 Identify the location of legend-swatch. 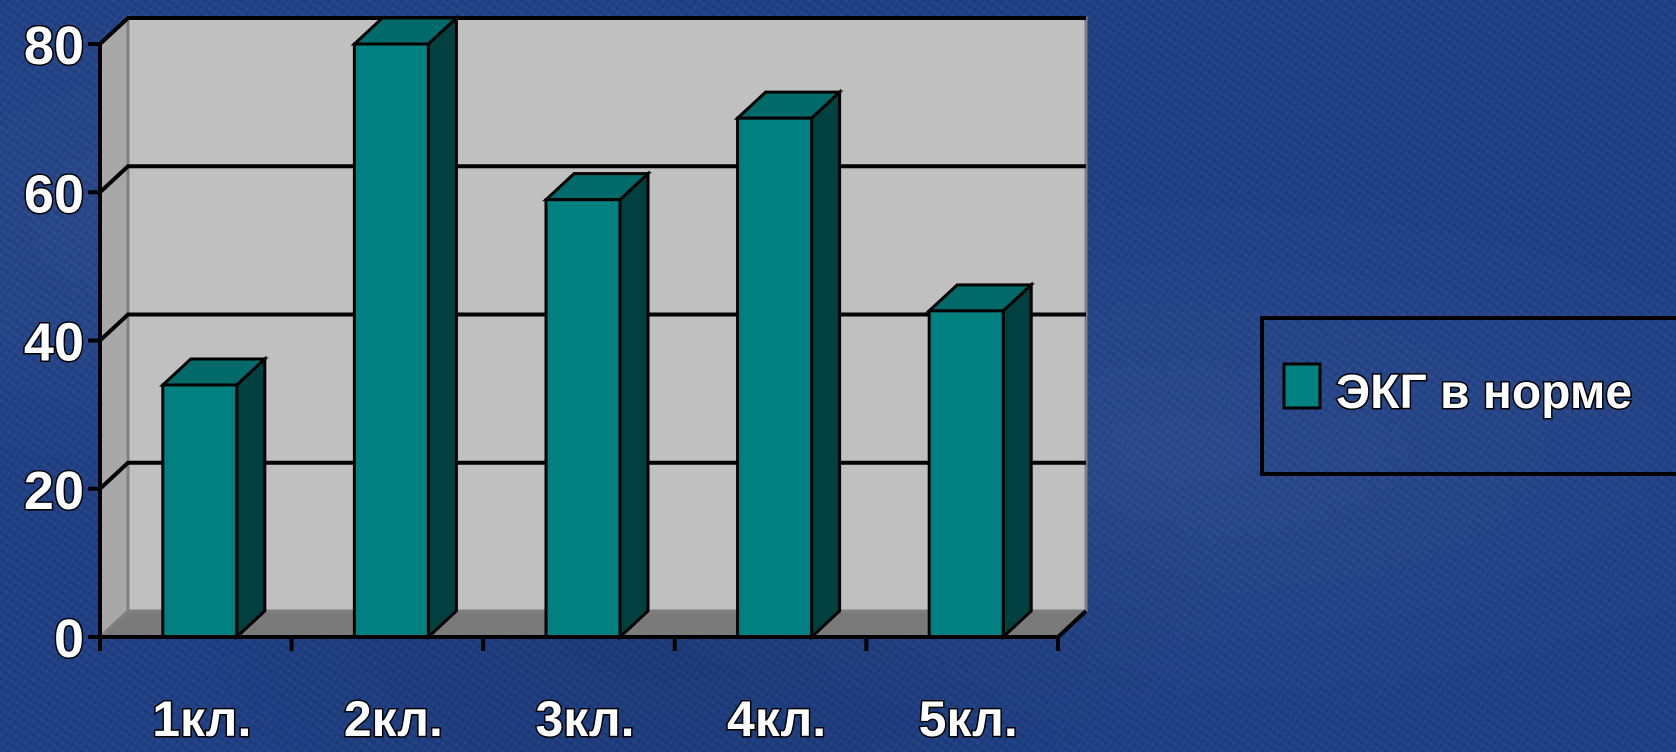
(1302, 386).